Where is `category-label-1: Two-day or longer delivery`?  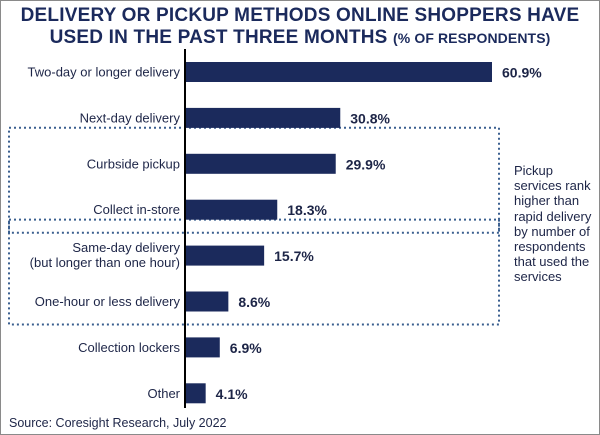 category-label-1: Two-day or longer delivery is located at coordinates (104, 72).